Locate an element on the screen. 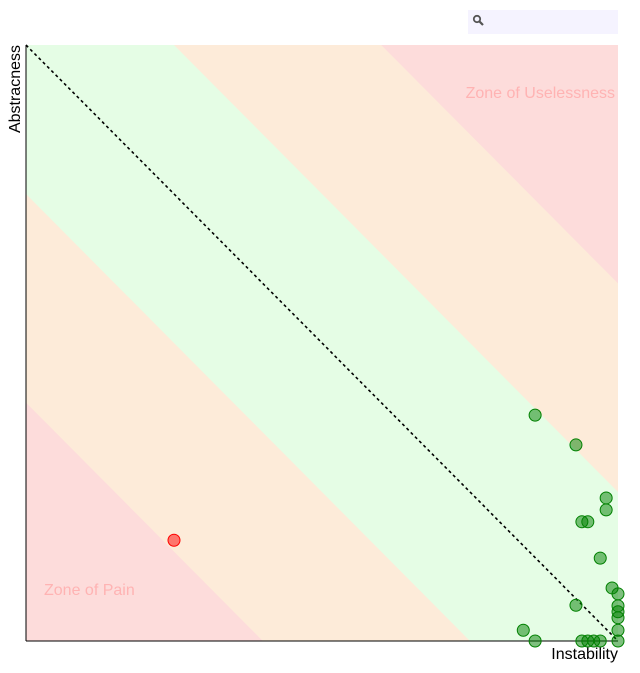  y-axis-label: Abstracness is located at coordinates (15, 89).